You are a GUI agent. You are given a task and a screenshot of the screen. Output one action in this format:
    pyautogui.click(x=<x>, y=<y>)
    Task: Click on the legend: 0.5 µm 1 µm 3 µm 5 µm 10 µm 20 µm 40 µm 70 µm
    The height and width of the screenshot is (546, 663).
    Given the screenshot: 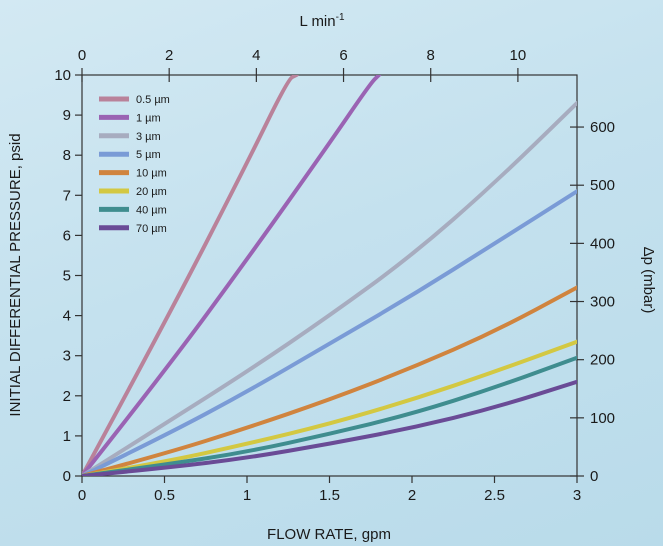 What is the action you would take?
    pyautogui.click(x=134, y=164)
    